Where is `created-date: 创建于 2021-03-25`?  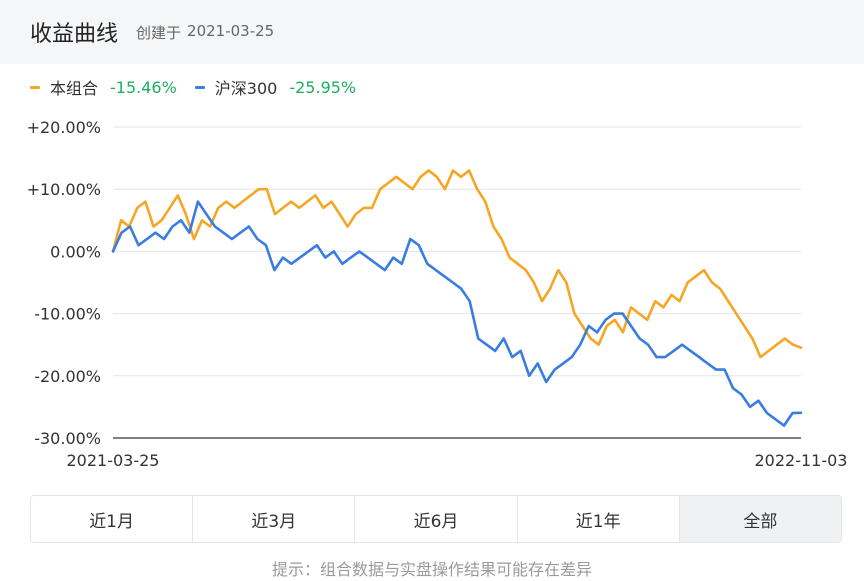 created-date: 创建于 2021-03-25 is located at coordinates (205, 32).